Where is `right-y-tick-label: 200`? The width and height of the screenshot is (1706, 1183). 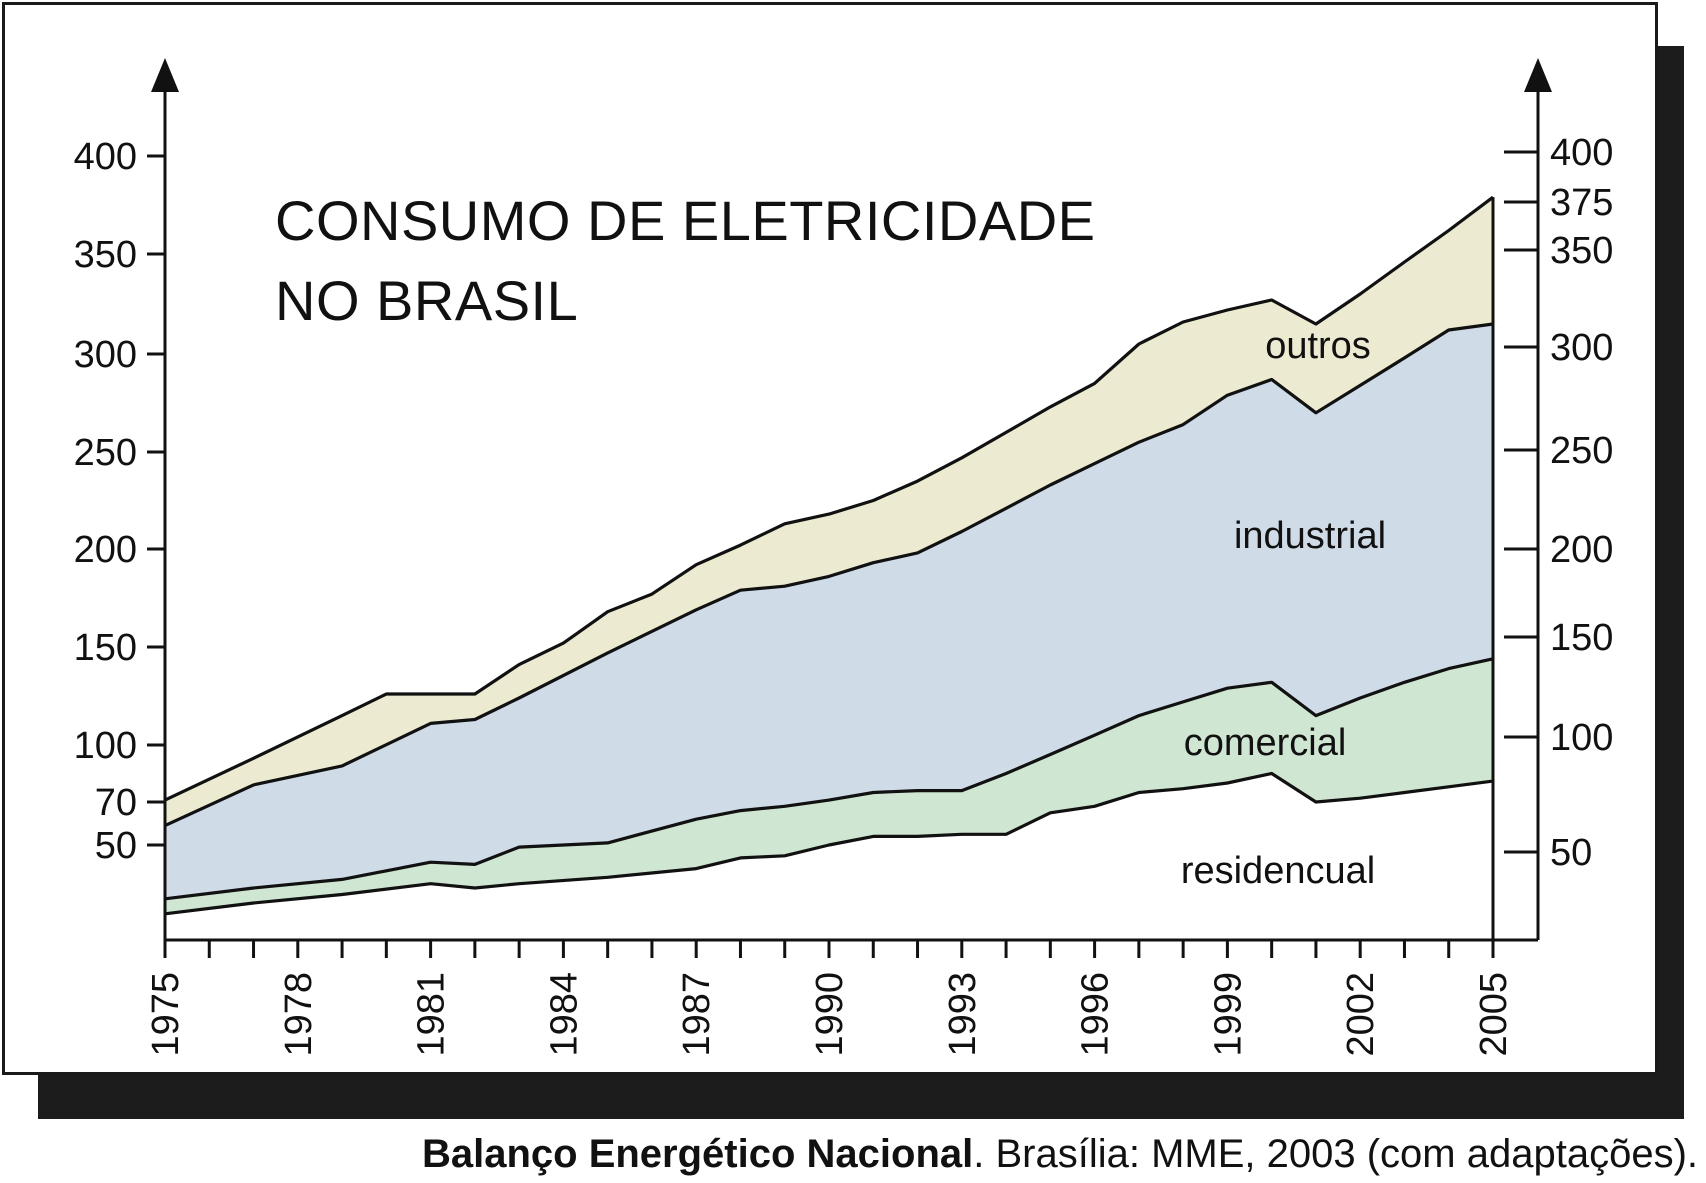
right-y-tick-label: 200 is located at coordinates (1581, 550).